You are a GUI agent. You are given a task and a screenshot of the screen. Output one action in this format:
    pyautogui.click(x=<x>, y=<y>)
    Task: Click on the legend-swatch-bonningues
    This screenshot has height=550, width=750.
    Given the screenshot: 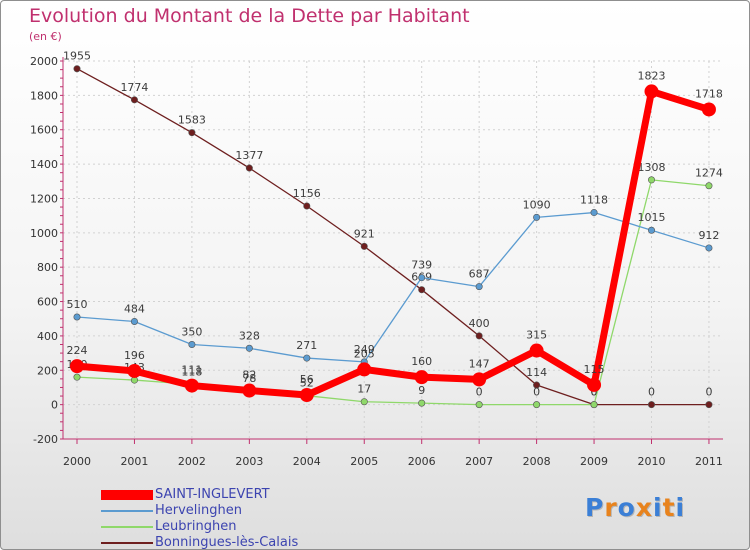 What is the action you would take?
    pyautogui.click(x=127, y=543)
    